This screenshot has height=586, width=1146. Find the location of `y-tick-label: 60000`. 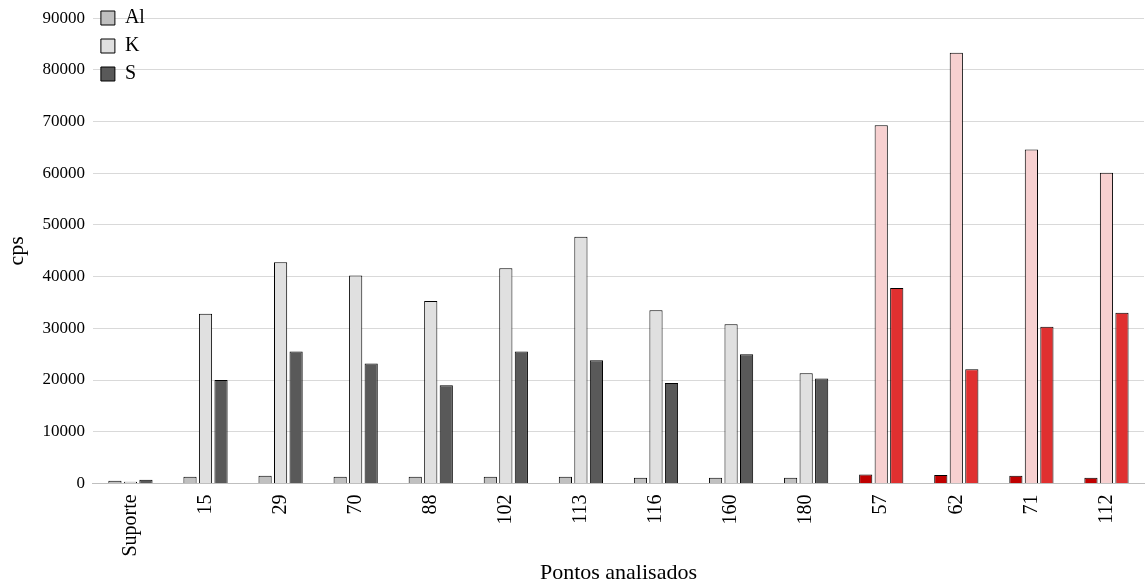

y-tick-label: 60000 is located at coordinates (63, 172).